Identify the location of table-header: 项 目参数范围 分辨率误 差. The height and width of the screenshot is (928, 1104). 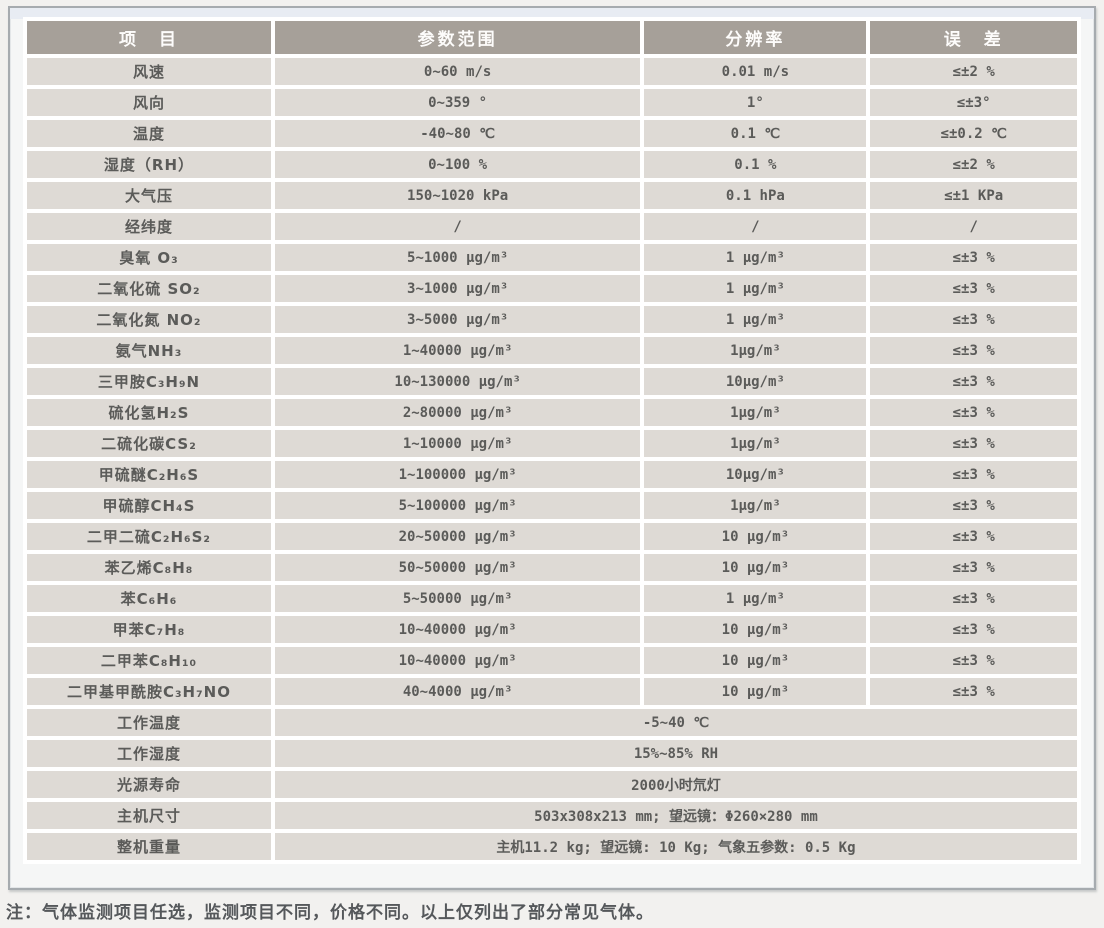
(552, 37).